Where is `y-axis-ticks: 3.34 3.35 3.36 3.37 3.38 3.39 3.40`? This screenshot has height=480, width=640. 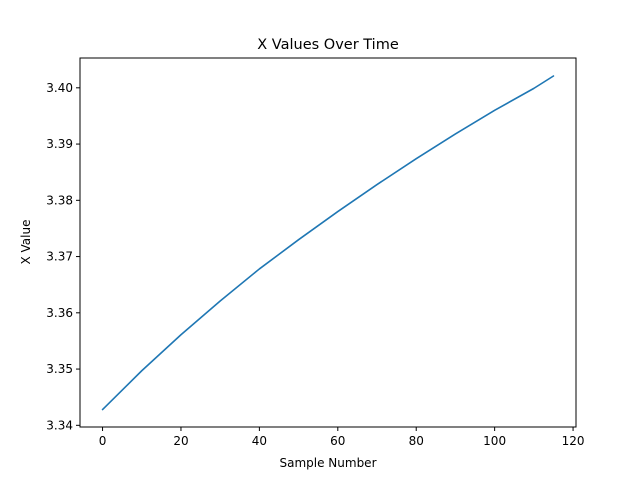
y-axis-ticks: 3.34 3.35 3.36 3.37 3.38 3.39 3.40 is located at coordinates (63, 256).